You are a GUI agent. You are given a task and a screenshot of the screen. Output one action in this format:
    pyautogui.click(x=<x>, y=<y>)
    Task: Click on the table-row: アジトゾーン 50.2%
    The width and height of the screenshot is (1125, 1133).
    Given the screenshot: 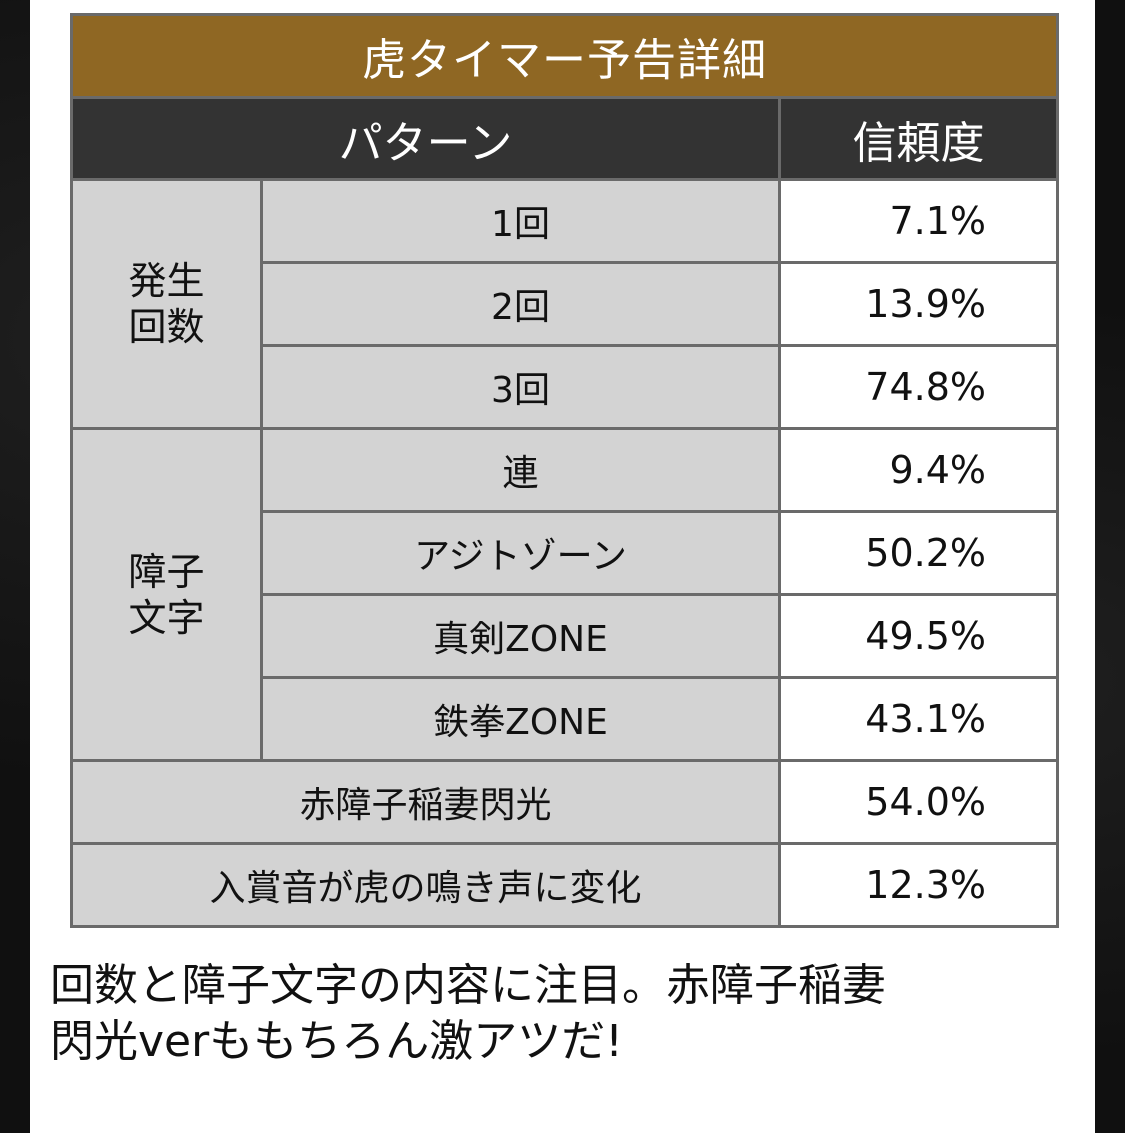 What is the action you would take?
    pyautogui.click(x=565, y=553)
    